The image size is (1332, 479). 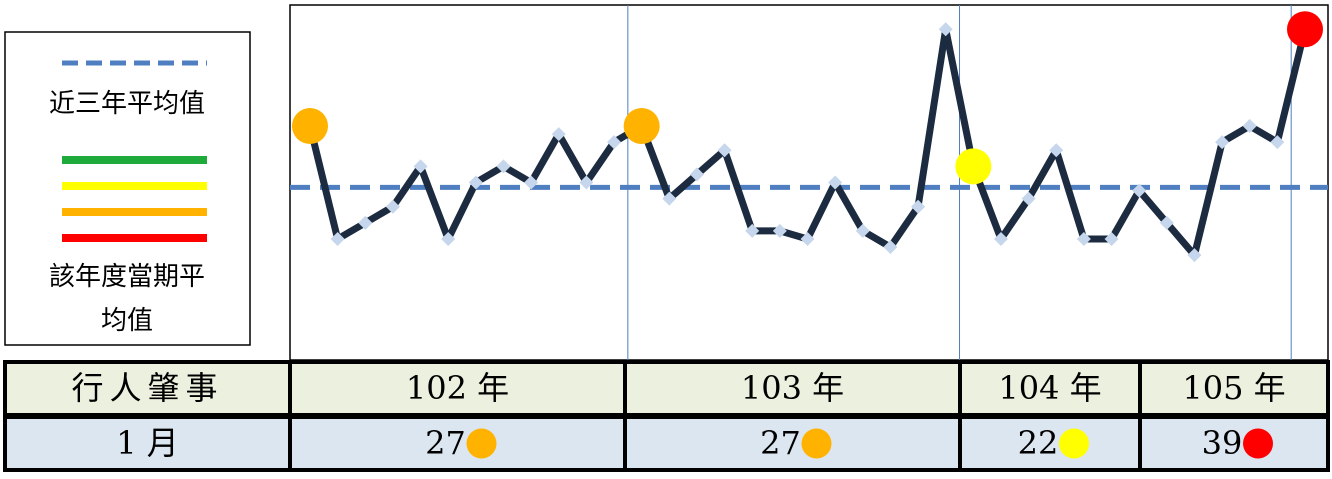 What do you see at coordinates (1233, 388) in the screenshot?
I see `table-header: 105 年` at bounding box center [1233, 388].